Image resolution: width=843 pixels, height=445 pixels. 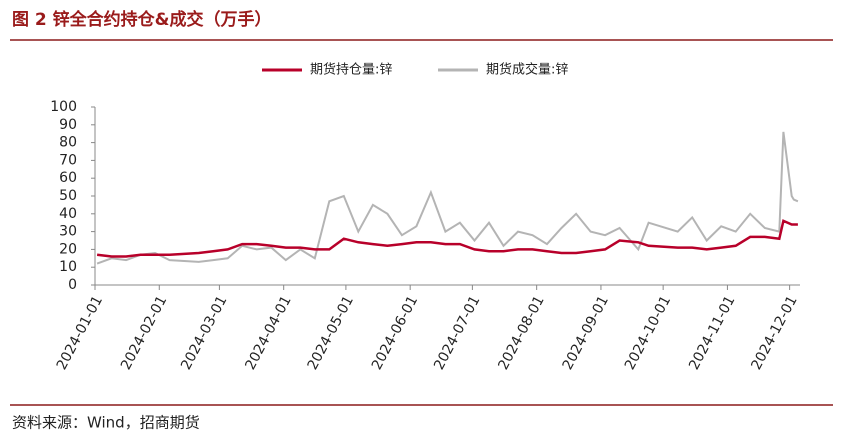 What do you see at coordinates (68, 125) in the screenshot?
I see `y-tick-label: 90` at bounding box center [68, 125].